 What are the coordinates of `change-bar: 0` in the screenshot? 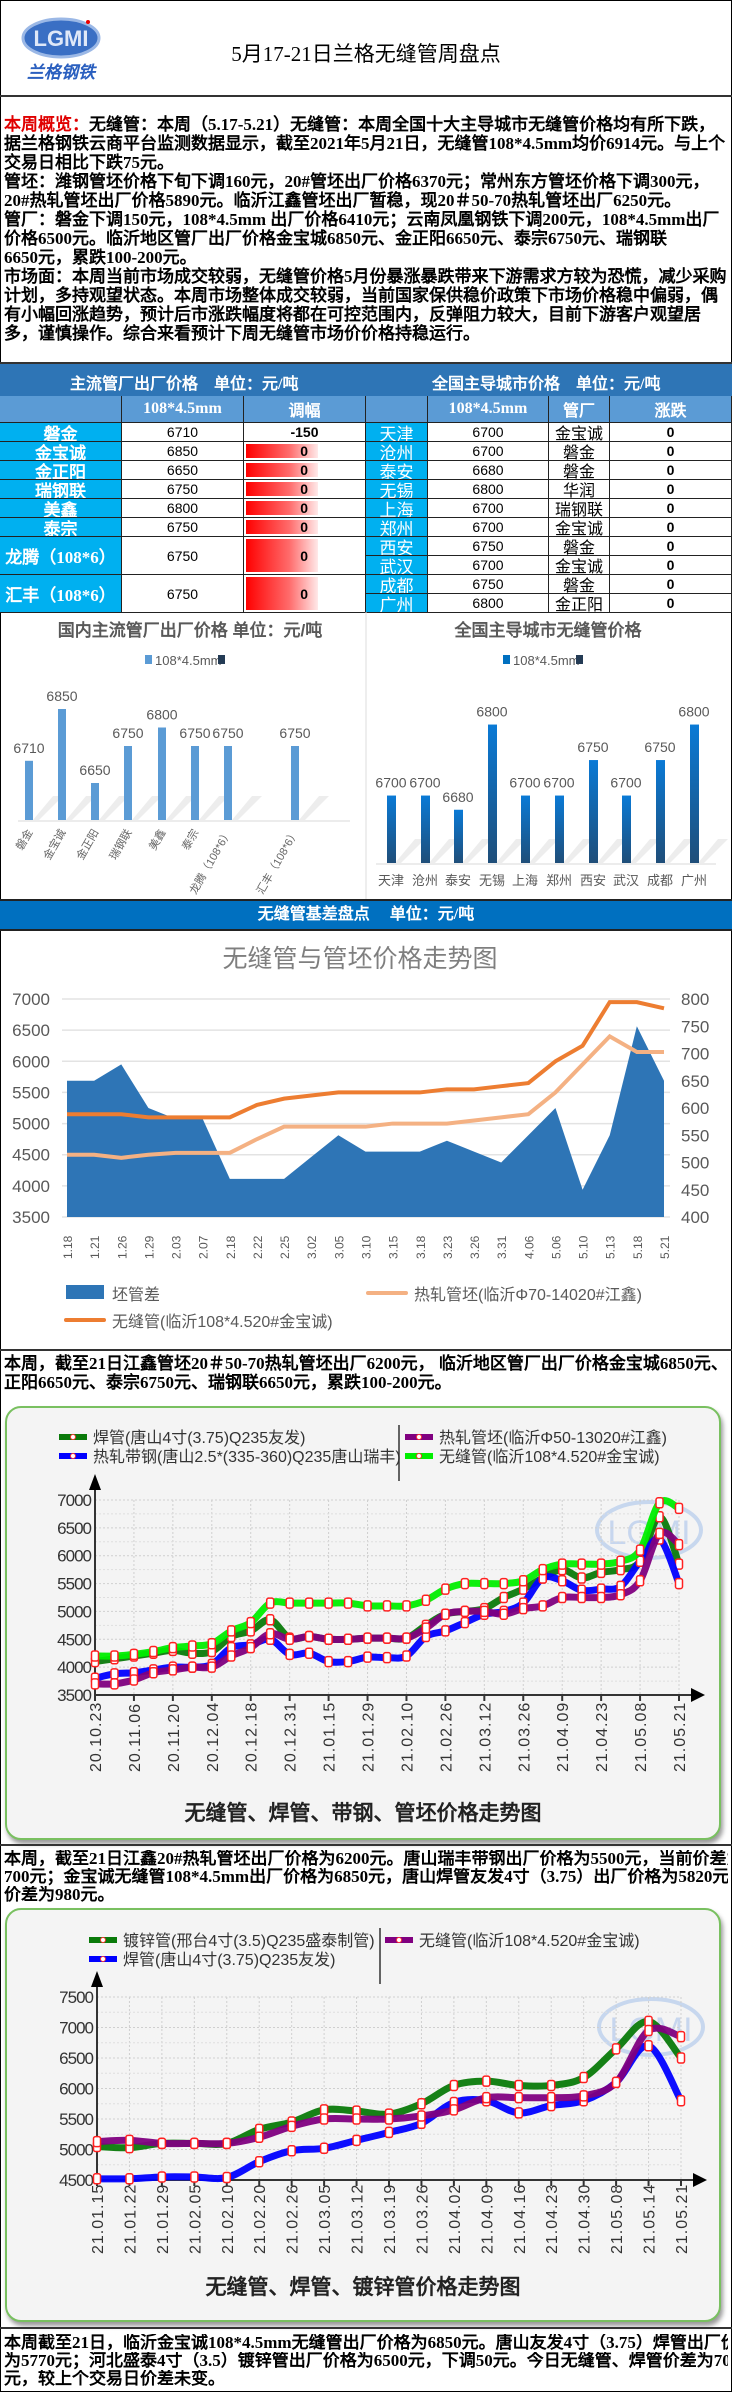 It's located at (282, 593).